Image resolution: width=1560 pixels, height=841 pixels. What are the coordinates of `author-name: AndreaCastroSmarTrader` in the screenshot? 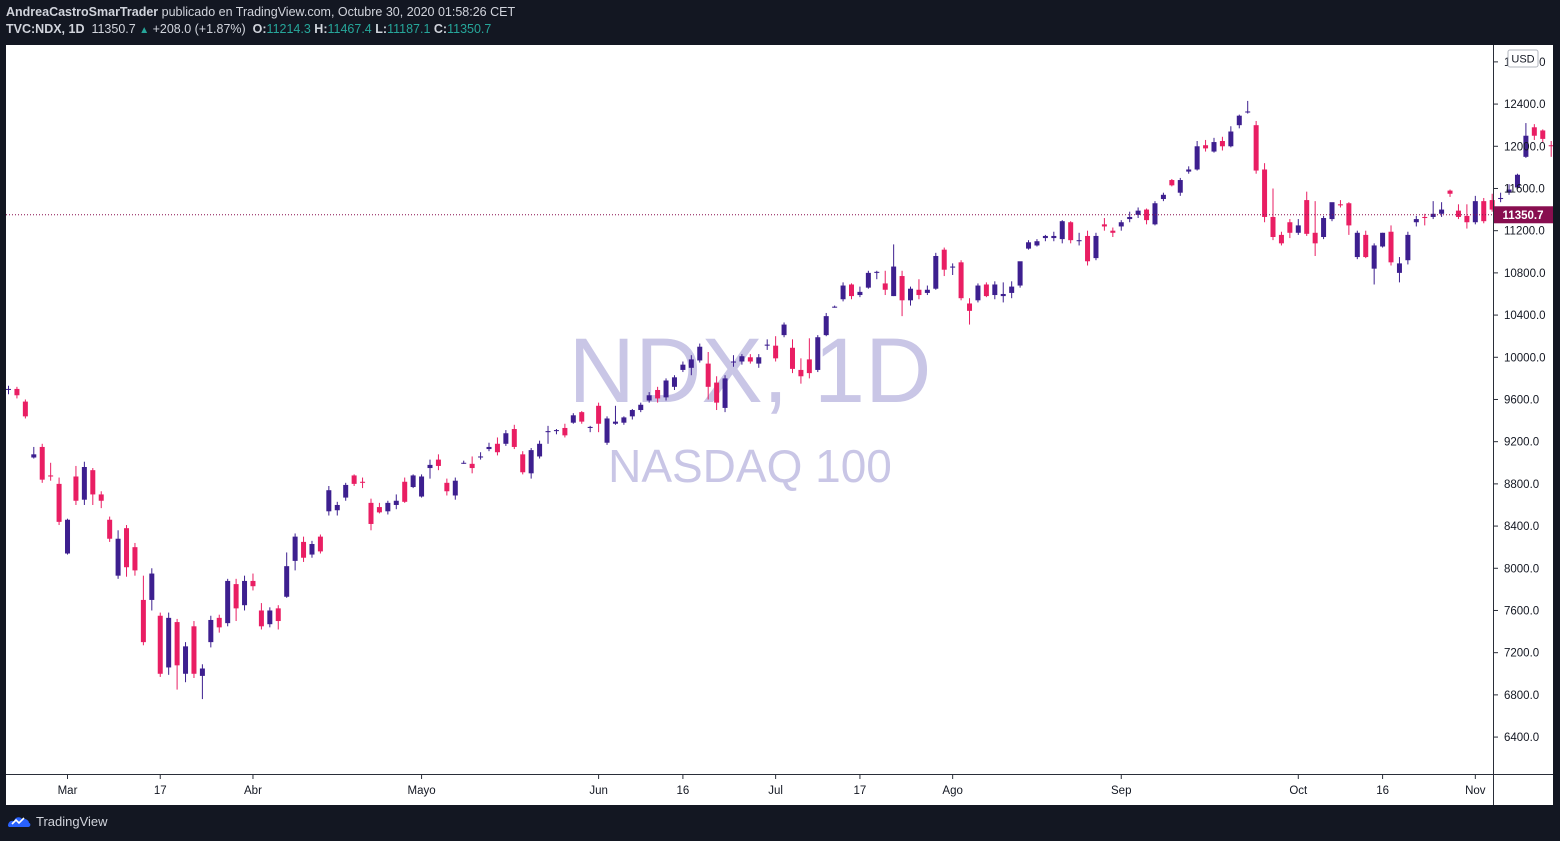 It's located at (82, 12).